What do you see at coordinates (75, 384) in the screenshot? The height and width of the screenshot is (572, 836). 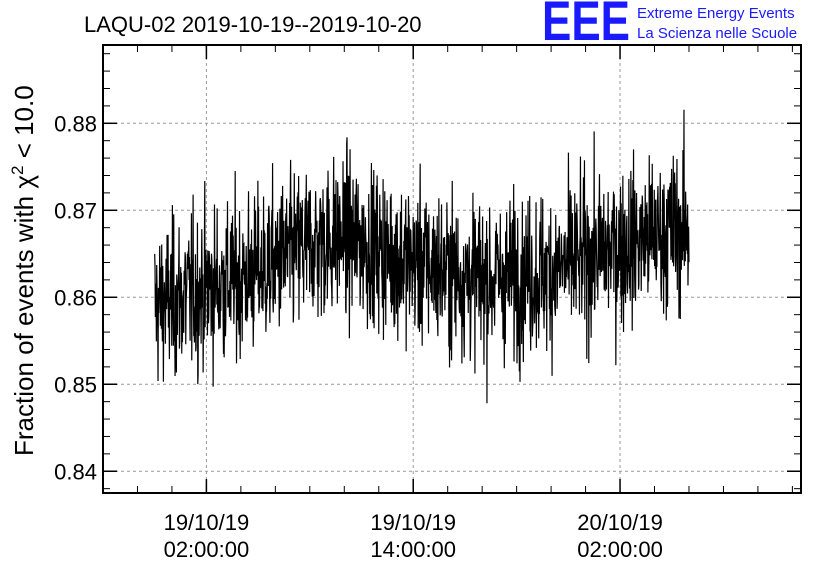 I see `y-tick-label: 0.85` at bounding box center [75, 384].